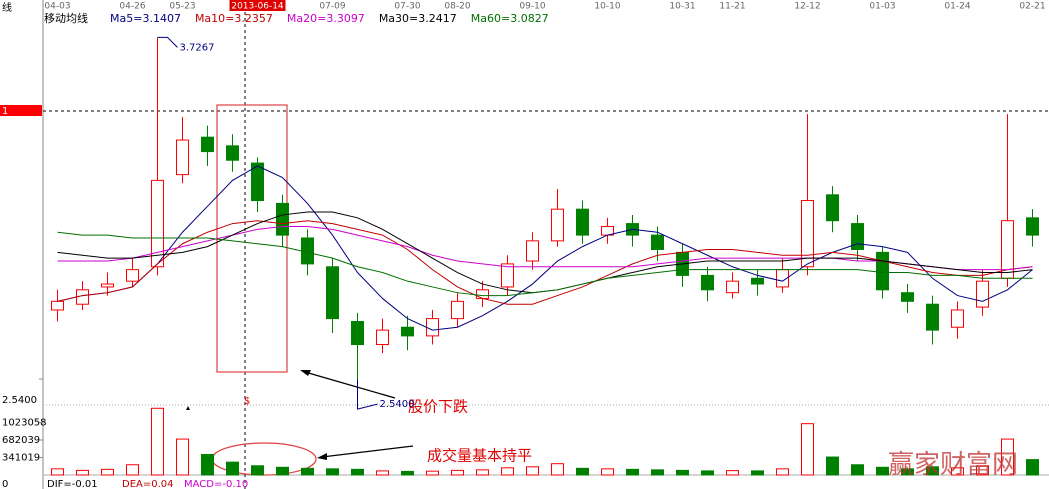 This screenshot has height=489, width=1049. What do you see at coordinates (57, 7) in the screenshot?
I see `x-tick-label: 04-03` at bounding box center [57, 7].